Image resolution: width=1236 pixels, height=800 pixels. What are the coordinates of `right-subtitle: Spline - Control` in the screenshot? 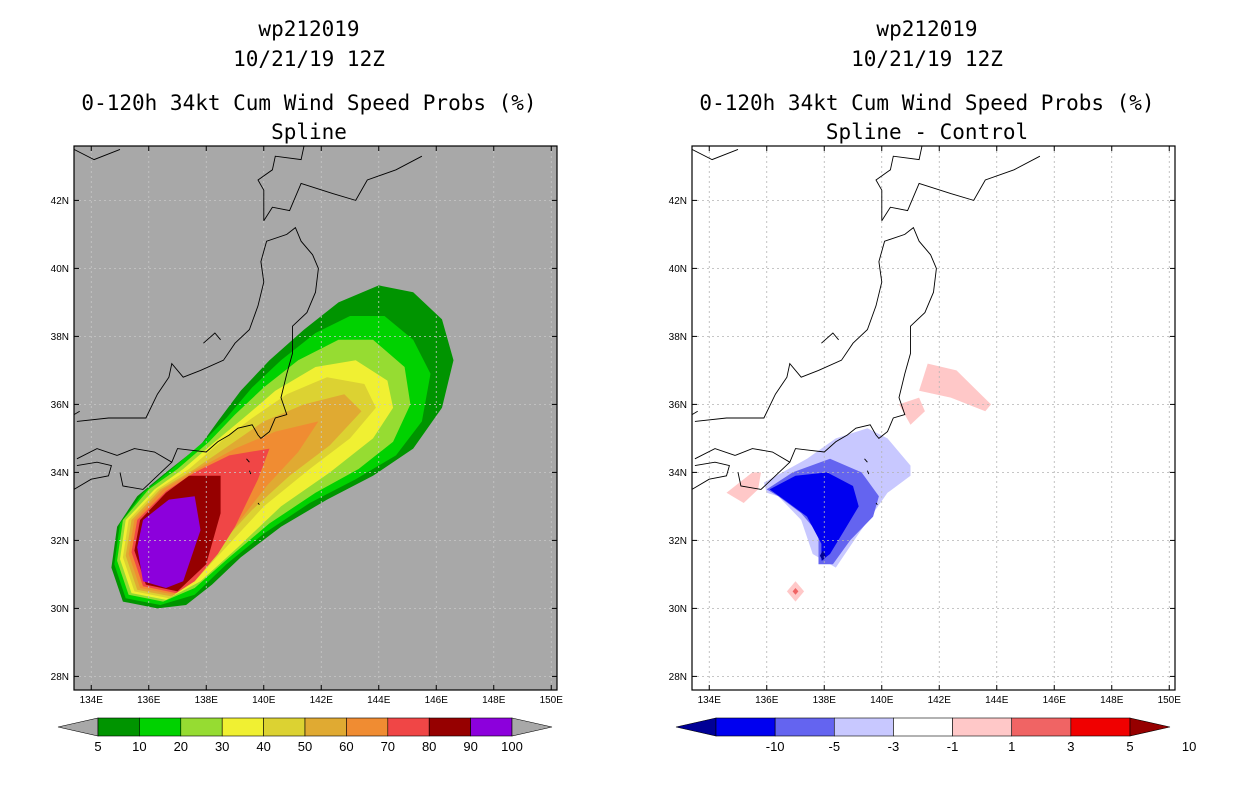 It's located at (927, 132).